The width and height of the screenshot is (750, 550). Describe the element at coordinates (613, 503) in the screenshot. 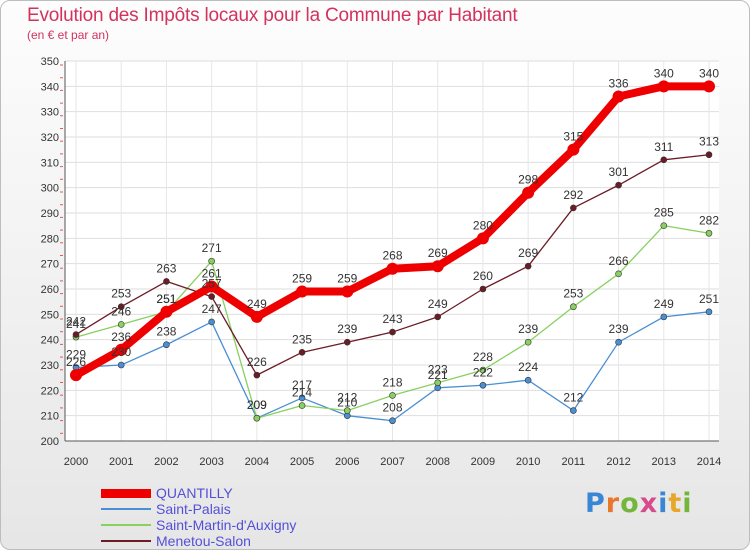

I see `logo-letter: r` at that location.